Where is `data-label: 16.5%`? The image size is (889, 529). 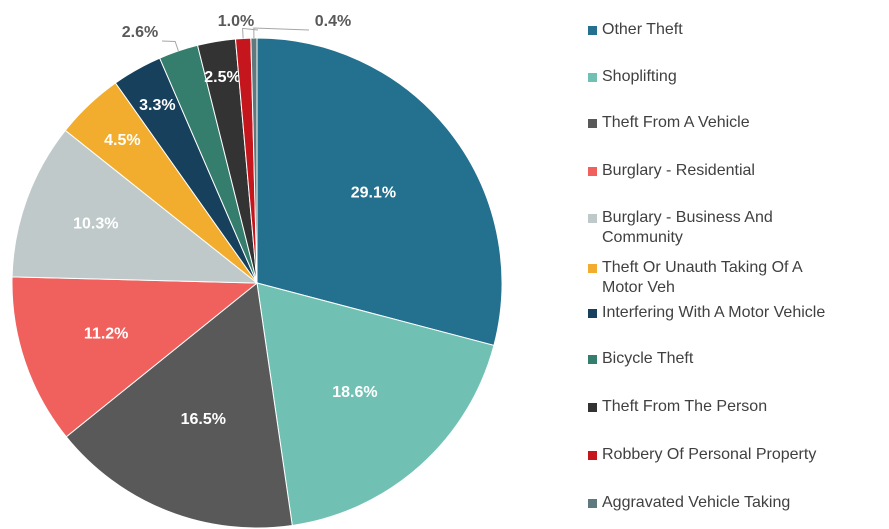 data-label: 16.5% is located at coordinates (203, 419).